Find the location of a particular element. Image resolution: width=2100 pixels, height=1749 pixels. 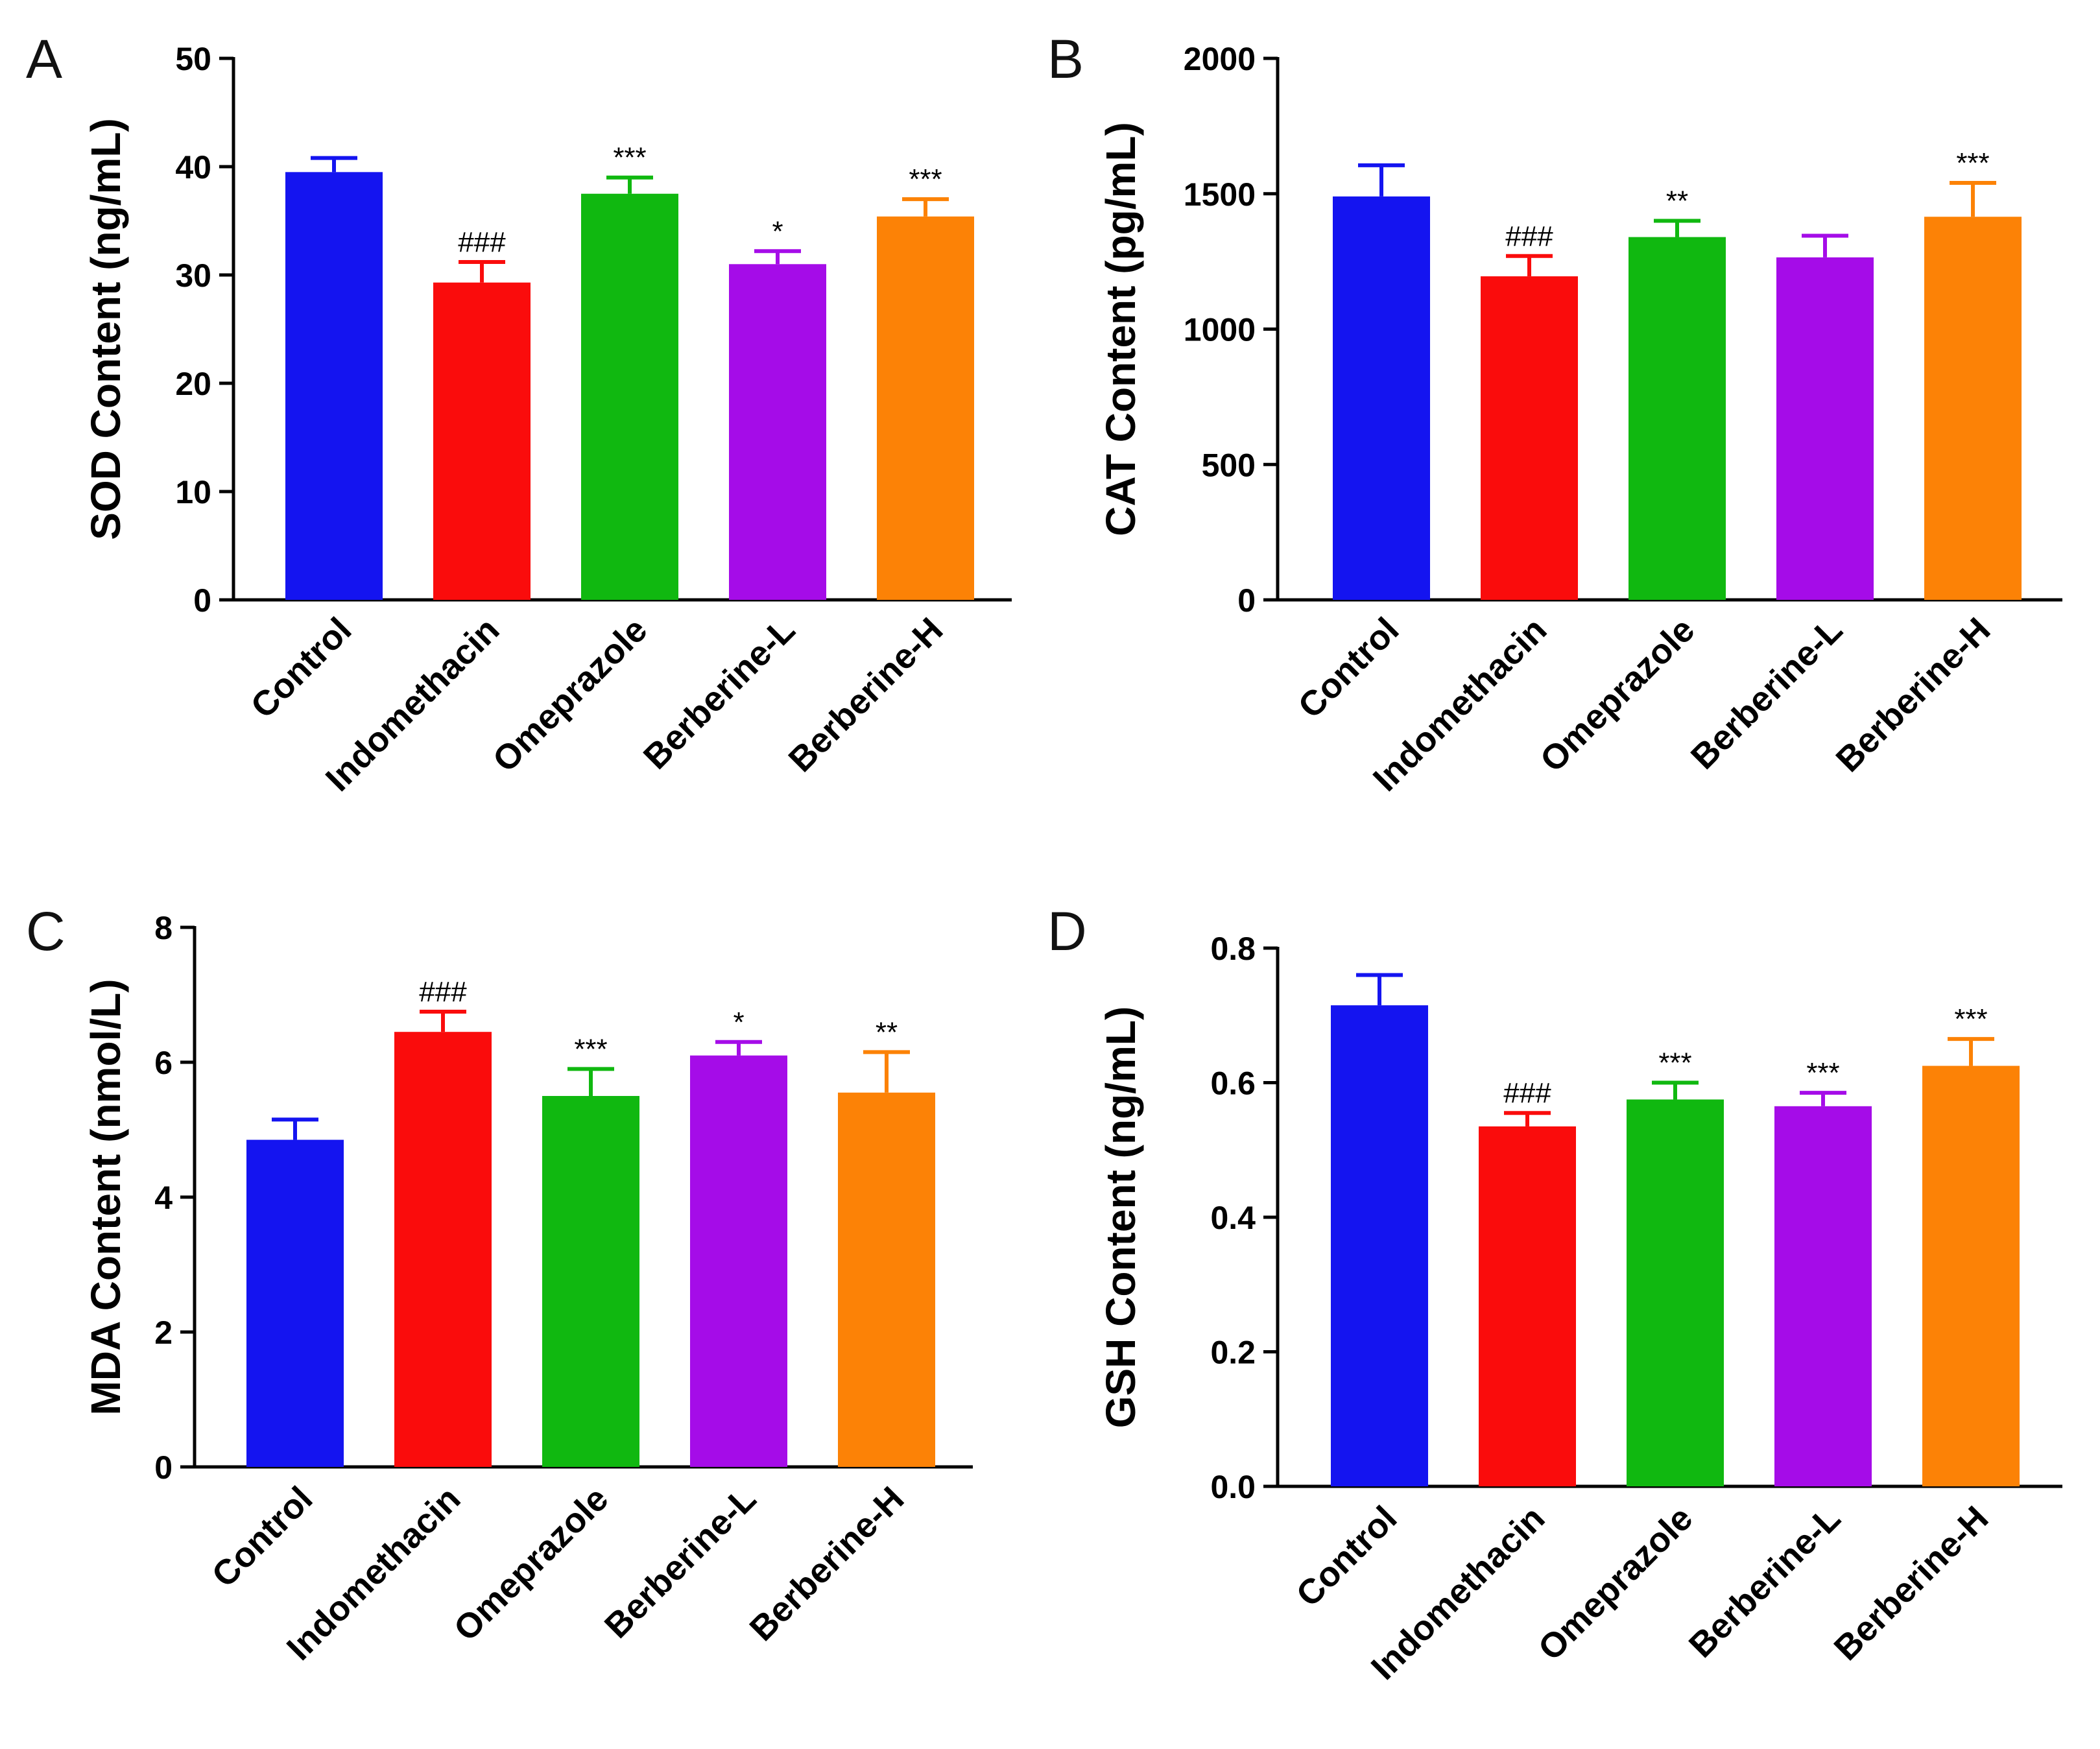

y-tick-label: 0.6 is located at coordinates (1233, 1083).